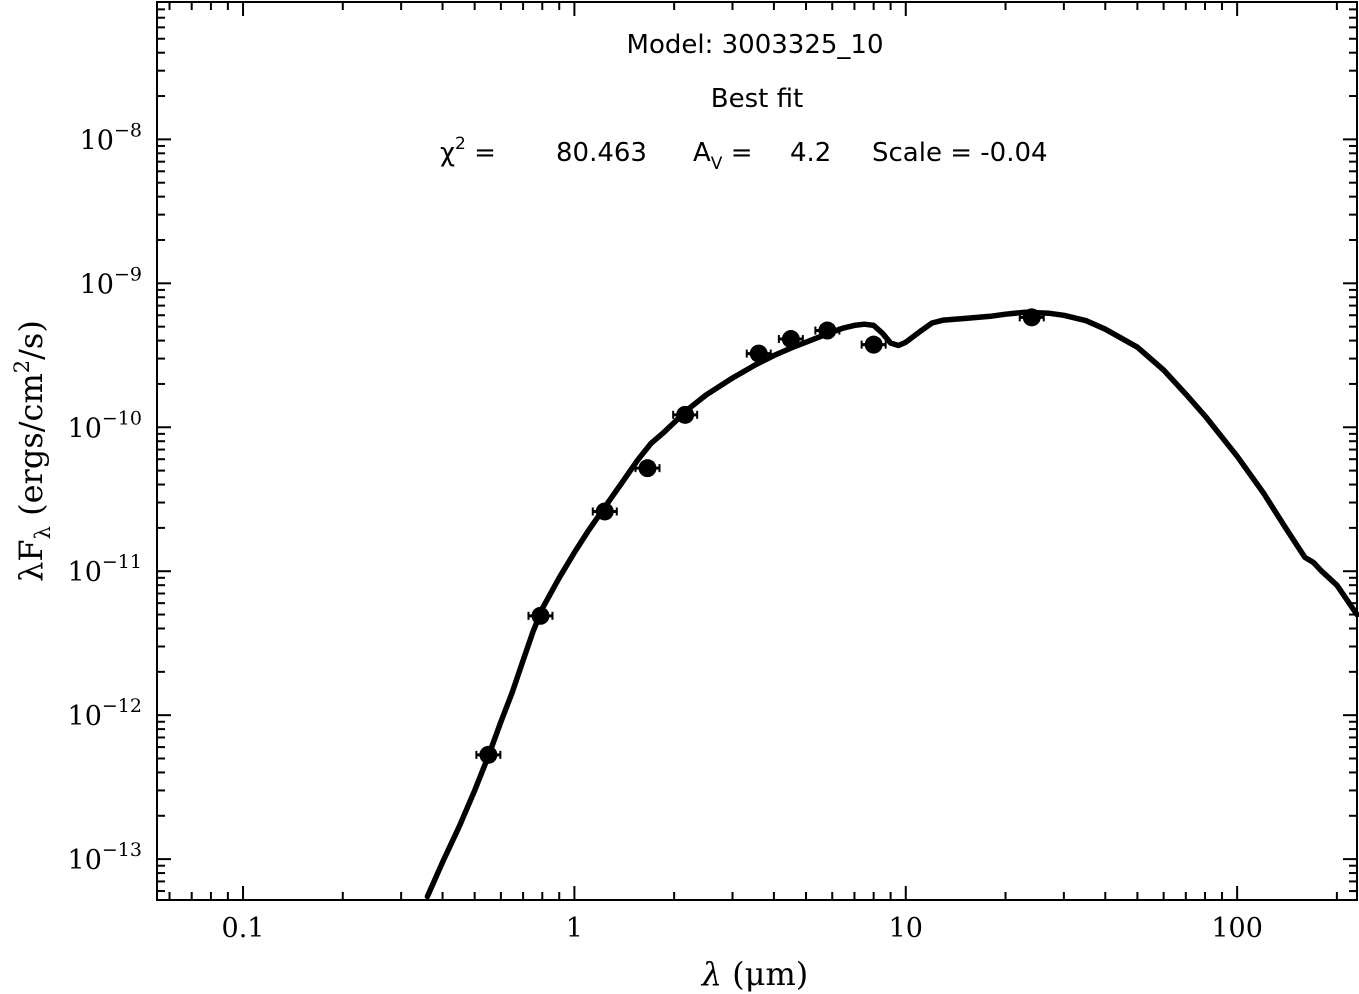 The image size is (1359, 994). Describe the element at coordinates (105, 713) in the screenshot. I see `y-tick-label: 10⁻¹²` at that location.